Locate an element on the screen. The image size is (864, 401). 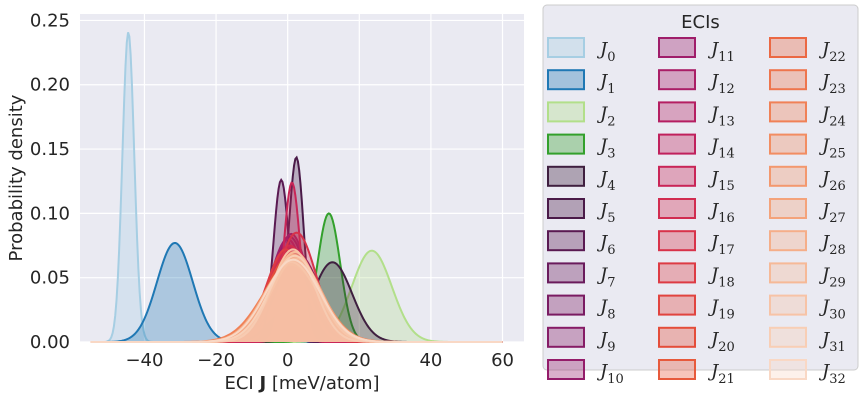
legend-swatch-J9 is located at coordinates (566, 337).